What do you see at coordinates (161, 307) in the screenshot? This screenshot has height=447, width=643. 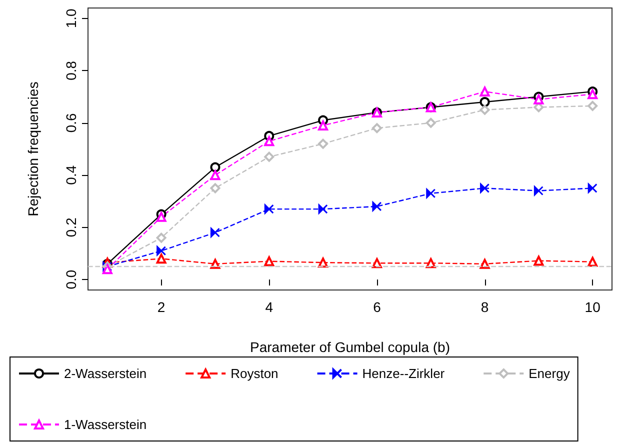 I see `x-tick-label: 2` at bounding box center [161, 307].